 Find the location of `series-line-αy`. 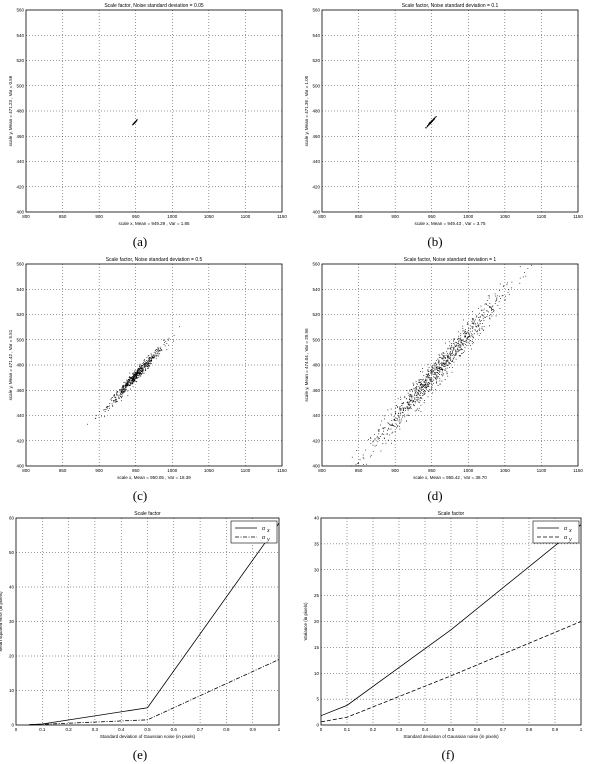

series-line-αy is located at coordinates (451, 672).